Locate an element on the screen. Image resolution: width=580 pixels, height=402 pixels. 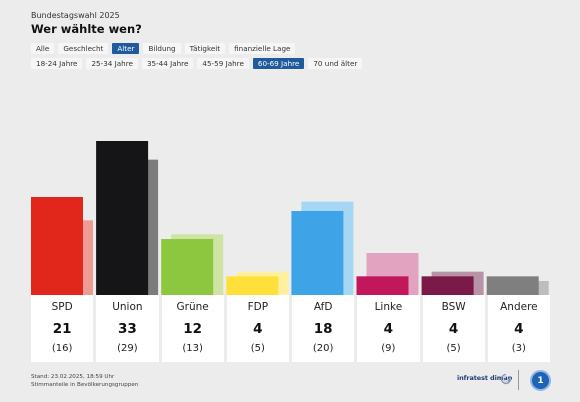
party-label: SPD is located at coordinates (62, 307).